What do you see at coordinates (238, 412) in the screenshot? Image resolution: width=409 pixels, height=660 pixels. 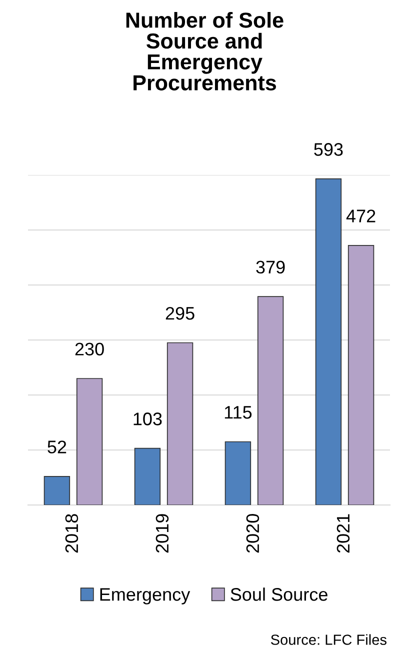 I see `data-label: 115` at bounding box center [238, 412].